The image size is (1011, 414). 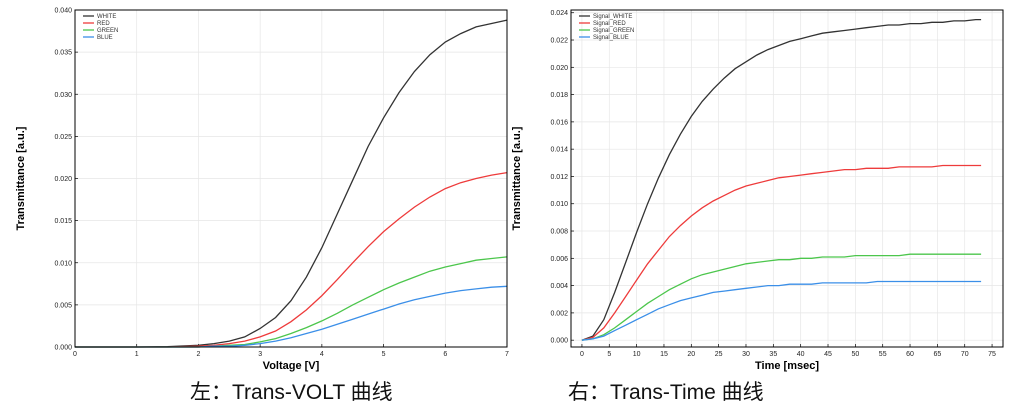 I want to click on right-y-tick-label: 0.016, so click(x=559, y=122).